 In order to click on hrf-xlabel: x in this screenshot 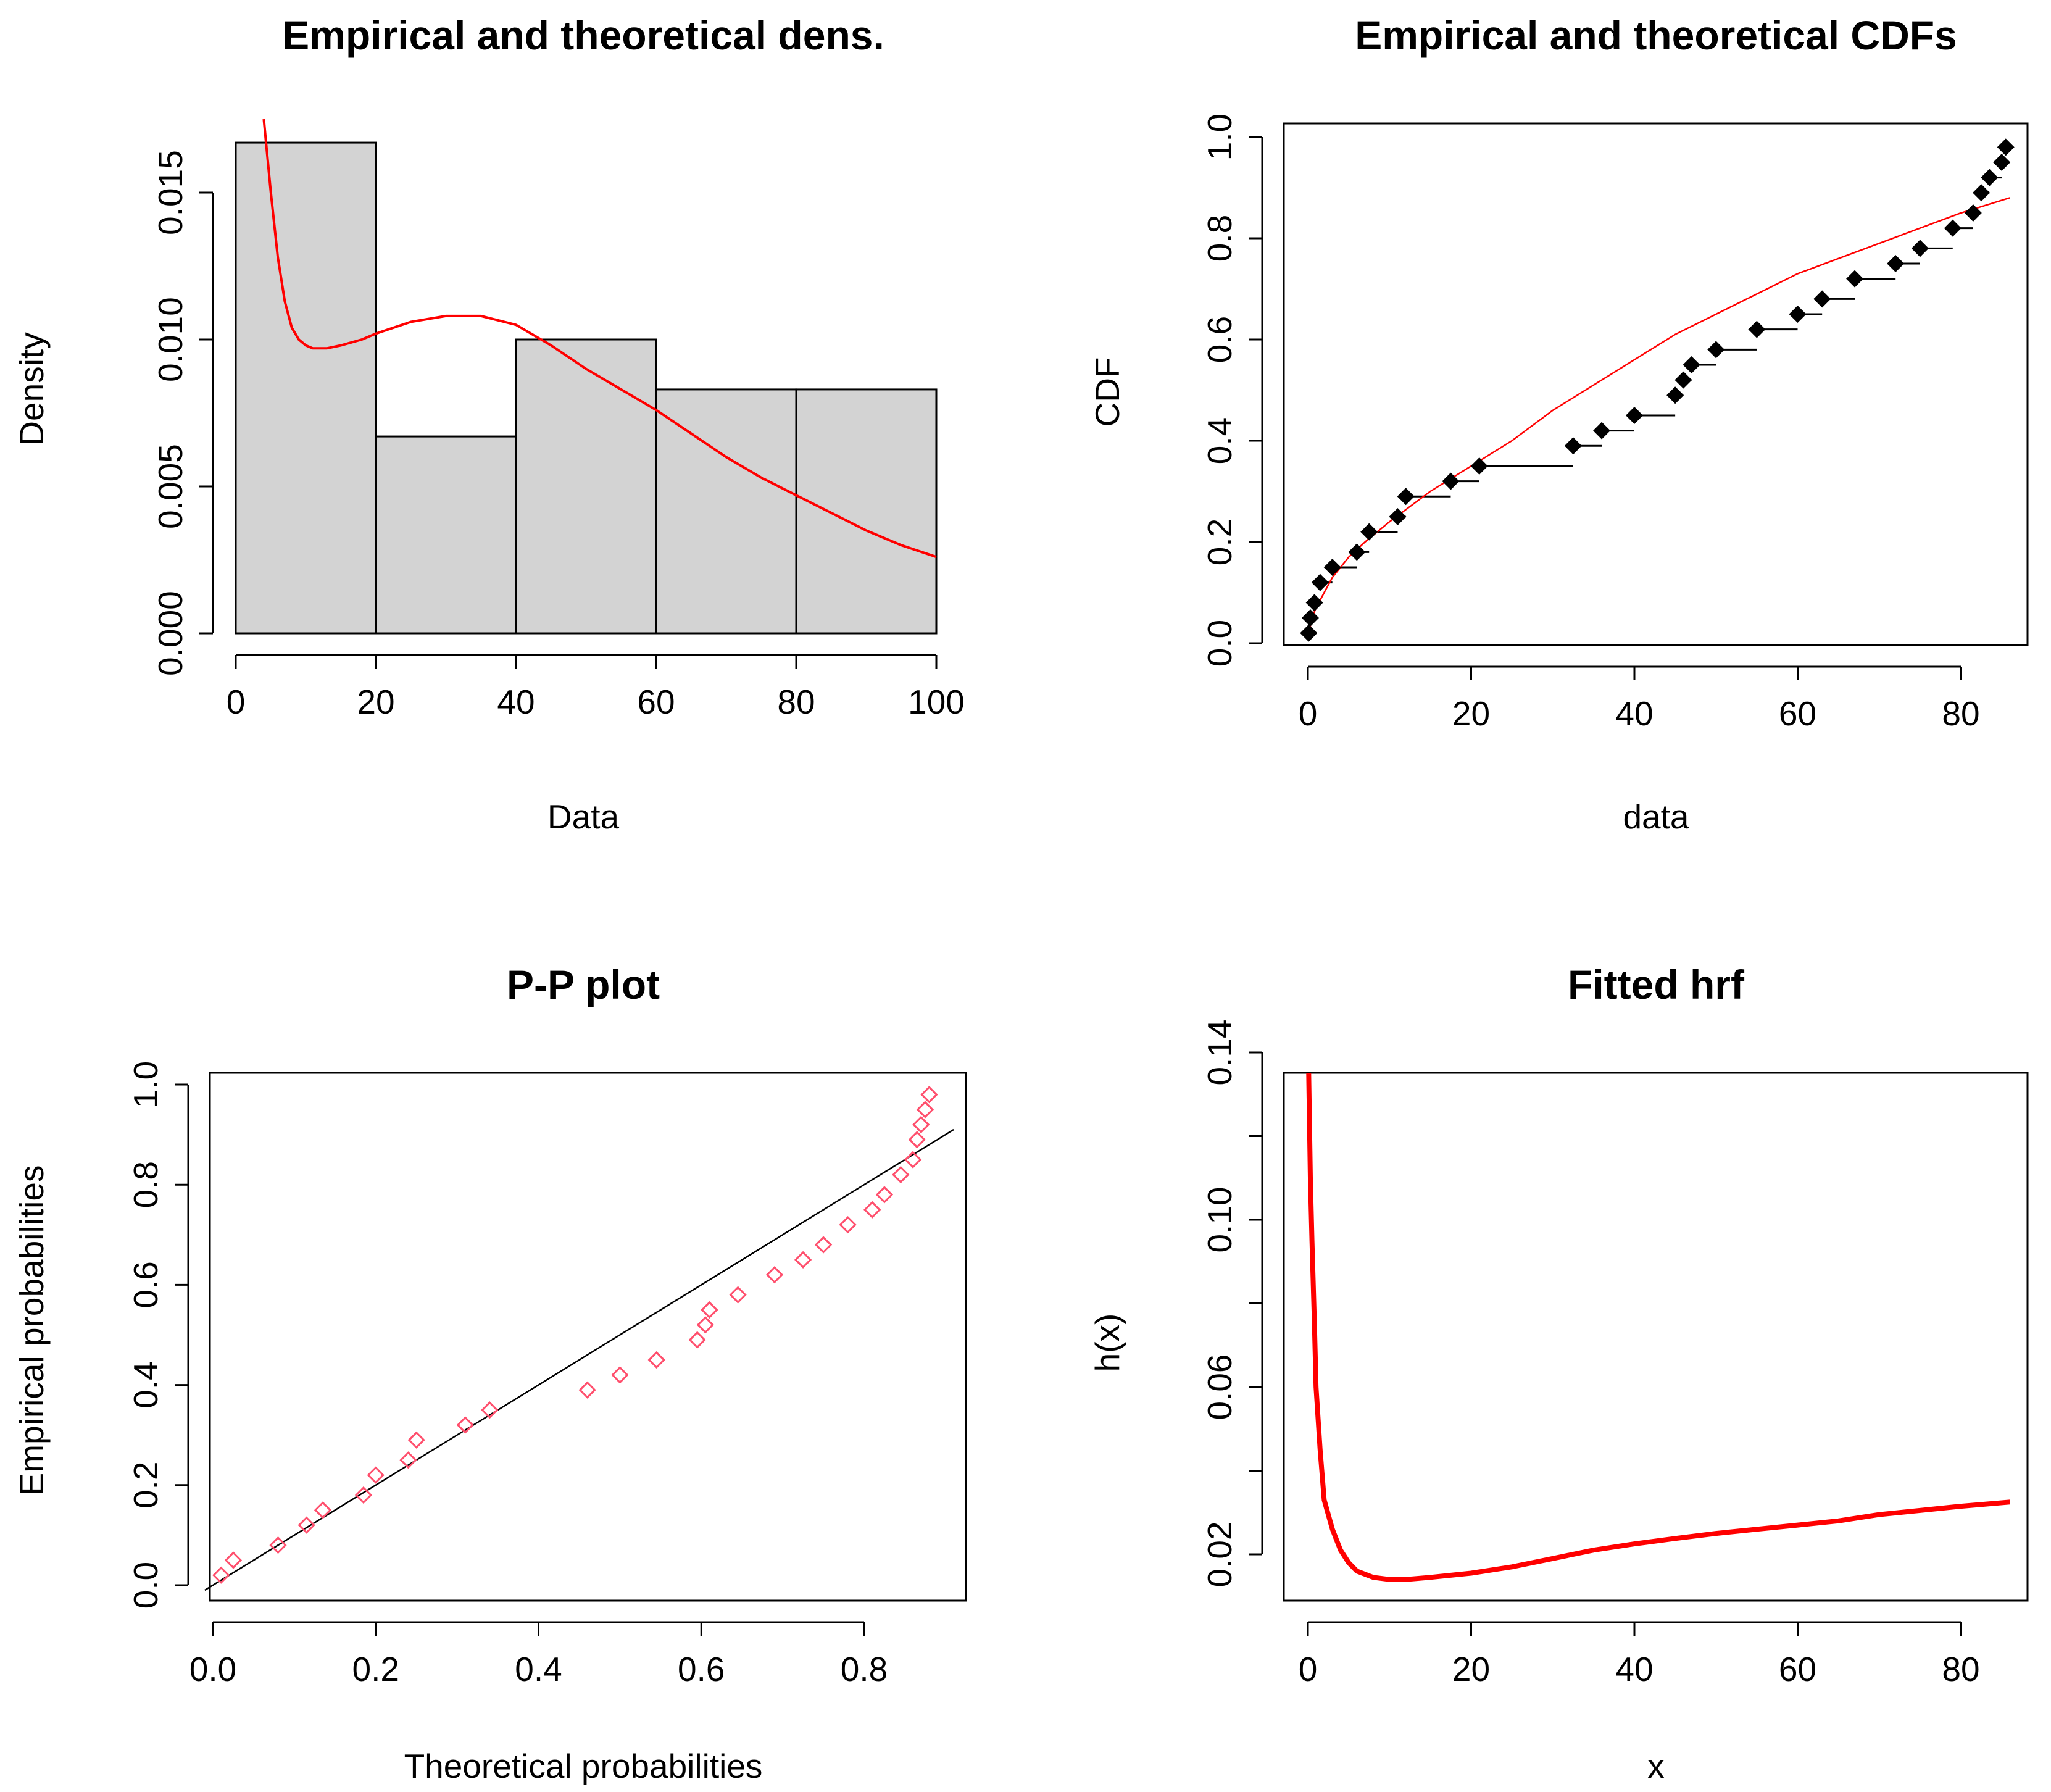, I will do `click(1656, 1766)`.